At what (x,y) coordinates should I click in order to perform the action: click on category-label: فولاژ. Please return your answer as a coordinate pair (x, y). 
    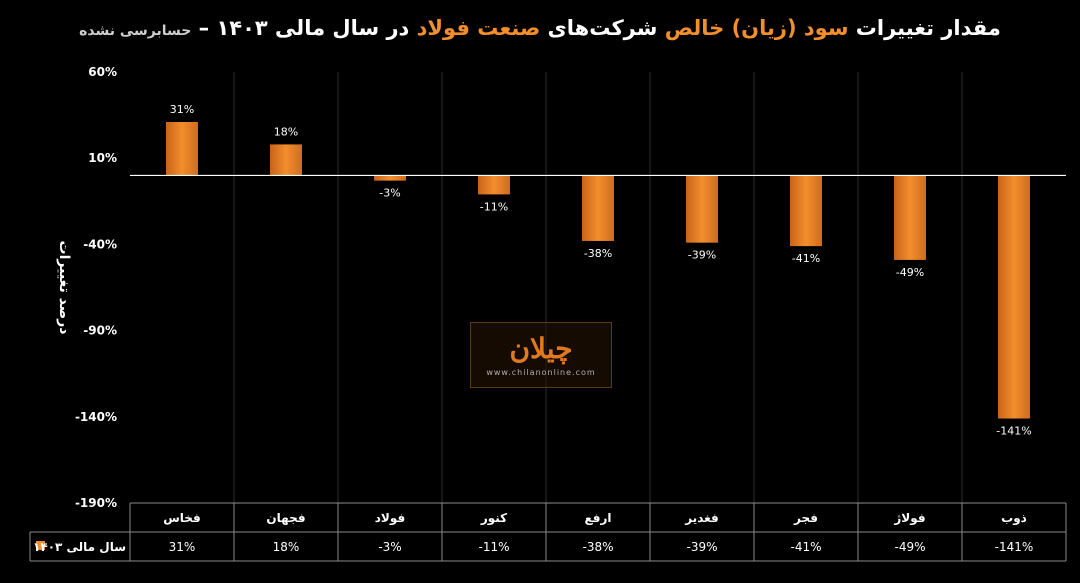
    Looking at the image, I should click on (909, 518).